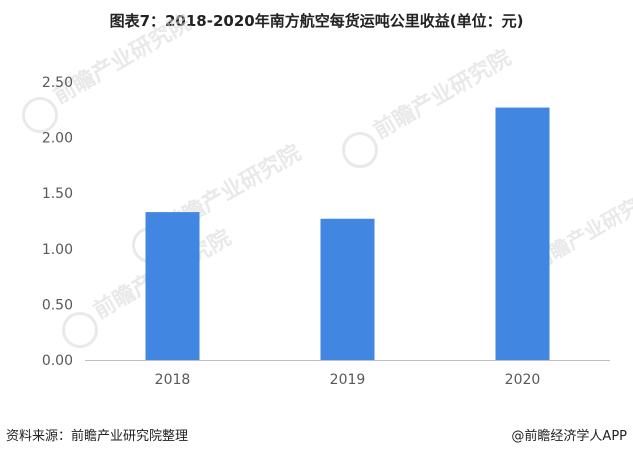 The height and width of the screenshot is (453, 633). I want to click on footer: 资料来源：前瞻产业研究院整理 @前瞻经济学人APP, so click(316, 433).